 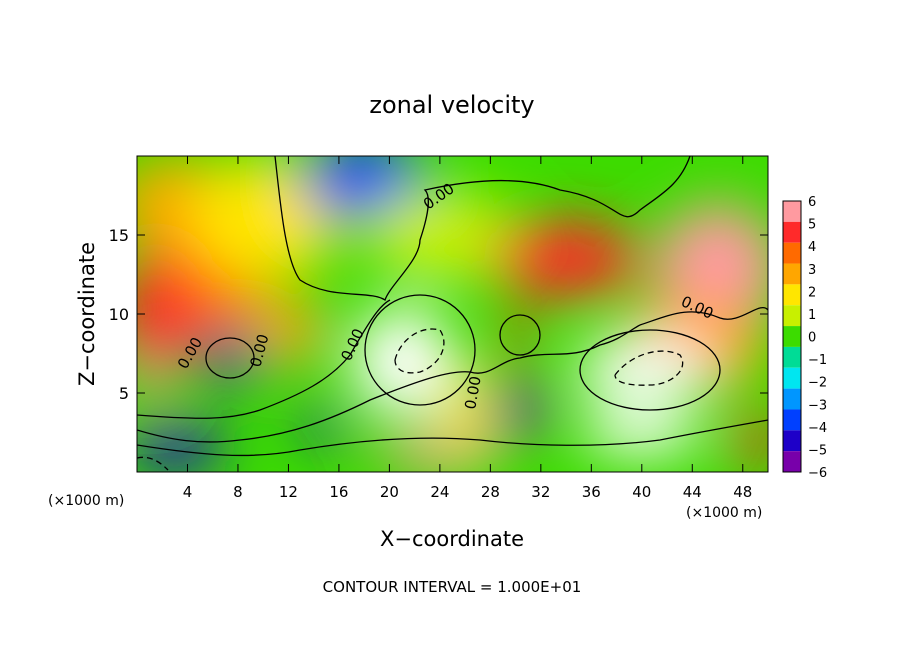 I want to click on x-tick-label: 44, so click(x=692, y=492).